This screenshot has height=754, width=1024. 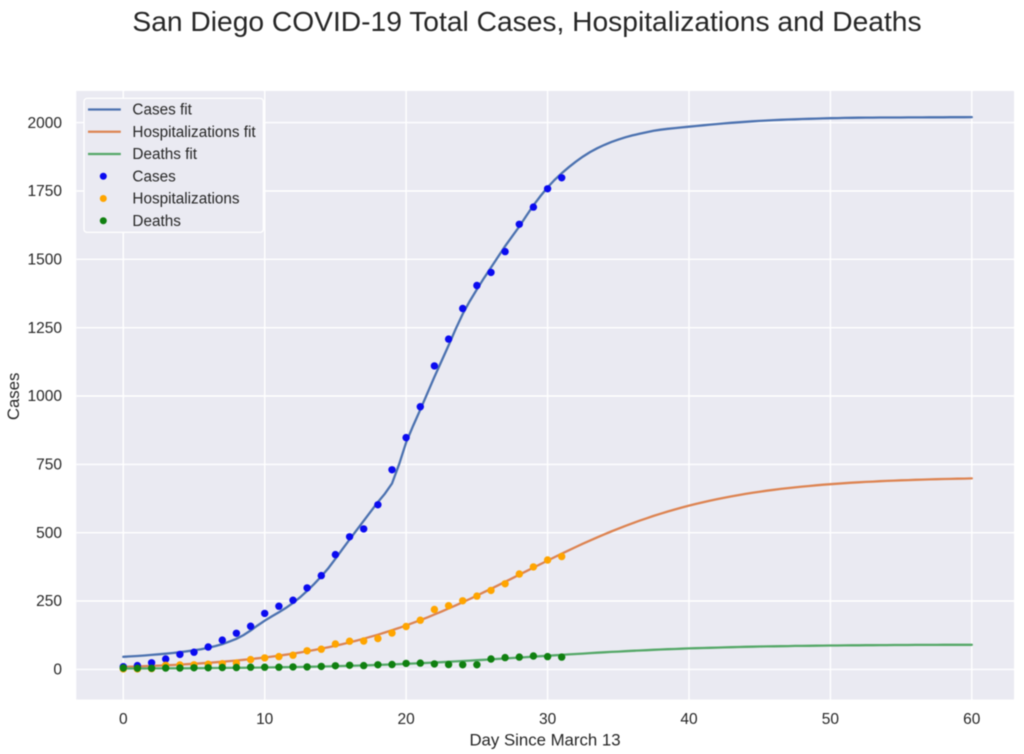 What do you see at coordinates (548, 719) in the screenshot?
I see `svg-text: 30` at bounding box center [548, 719].